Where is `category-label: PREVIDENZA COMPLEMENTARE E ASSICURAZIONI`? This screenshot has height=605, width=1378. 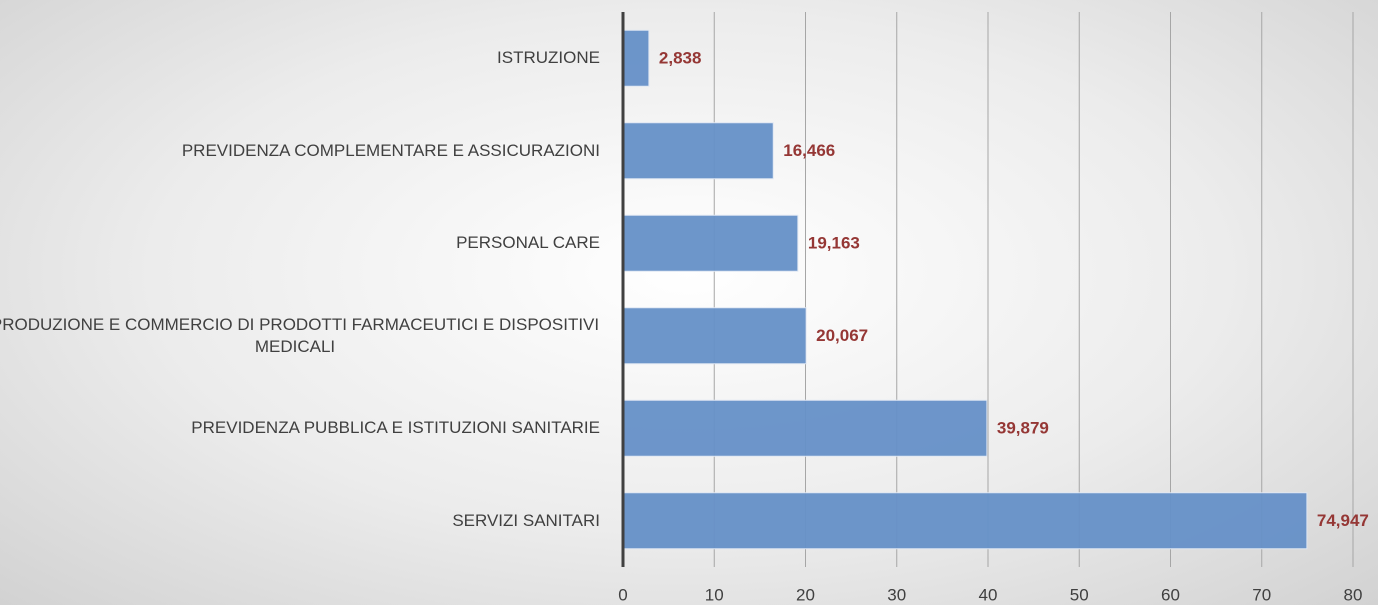 category-label: PREVIDENZA COMPLEMENTARE E ASSICURAZIONI is located at coordinates (300, 151).